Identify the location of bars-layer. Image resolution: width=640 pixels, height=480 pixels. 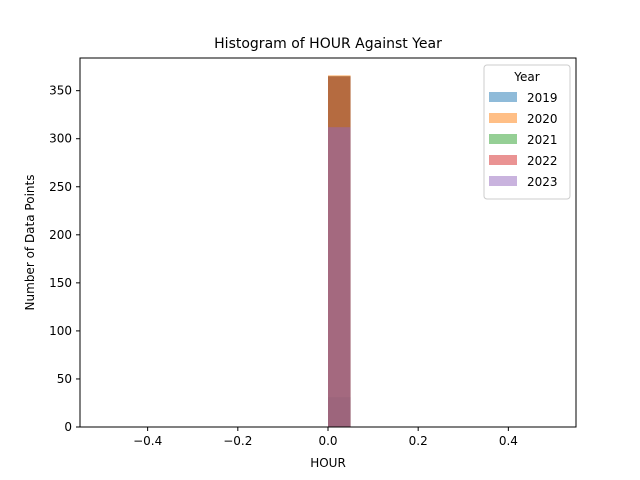
(339, 251).